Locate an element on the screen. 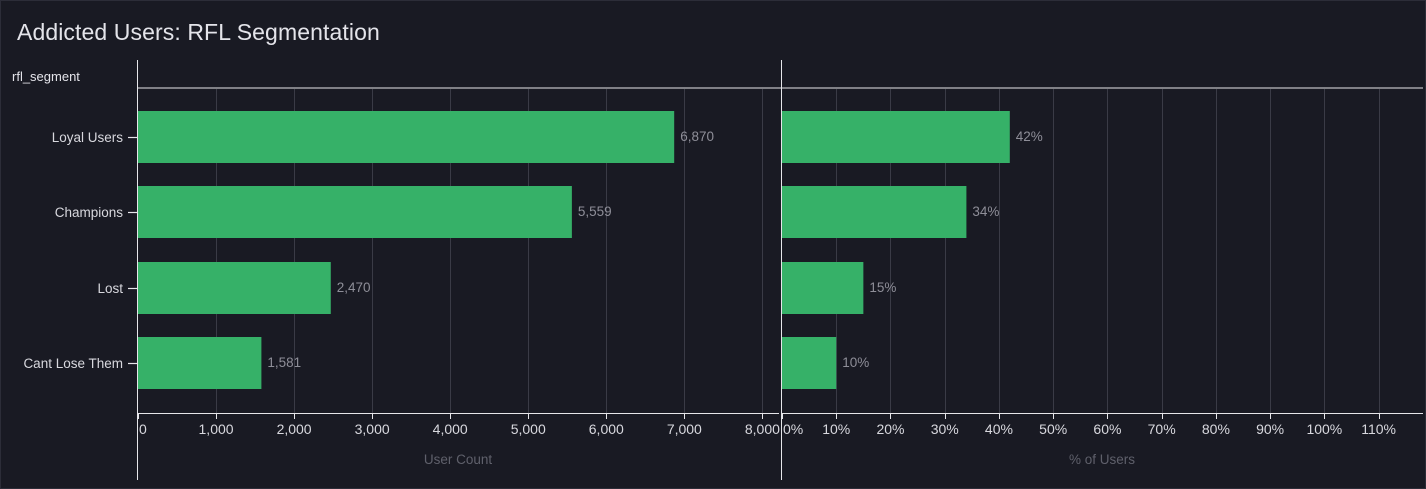  pct-users-x-axis-title: % of Users is located at coordinates (1102, 459).